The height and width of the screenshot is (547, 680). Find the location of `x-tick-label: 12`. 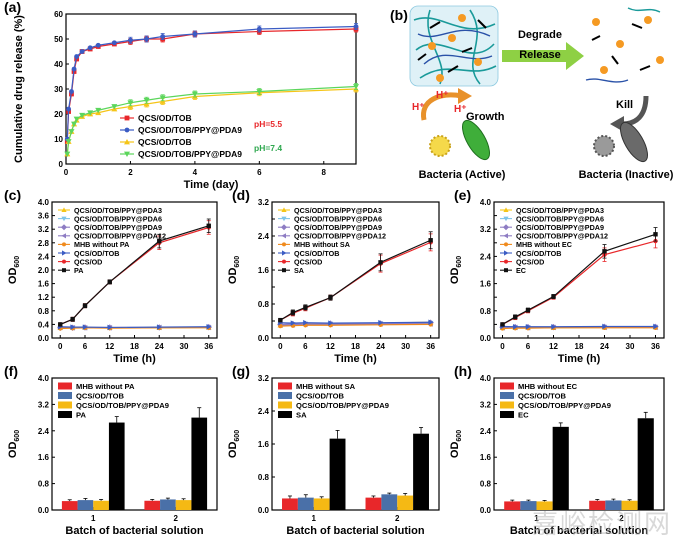

x-tick-label: 12 is located at coordinates (330, 346).